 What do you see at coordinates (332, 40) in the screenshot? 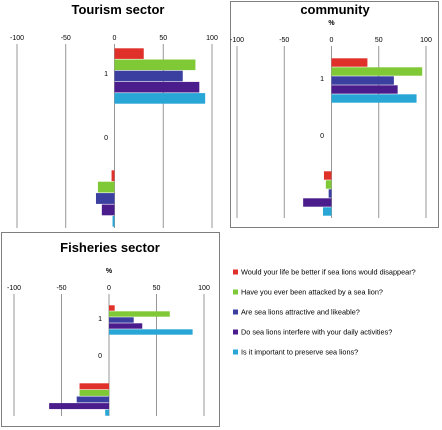
I see `community-x-tick-label: 0` at bounding box center [332, 40].